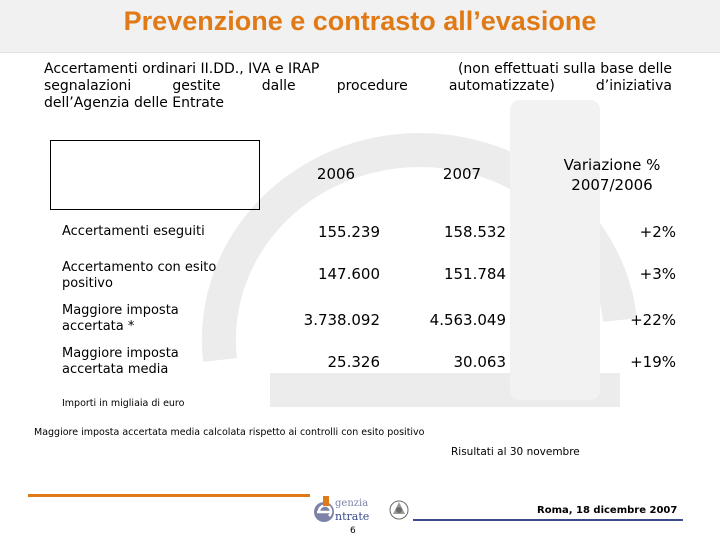  I want to click on footer-date: Roma, 18 dicembre 2007, so click(607, 510).